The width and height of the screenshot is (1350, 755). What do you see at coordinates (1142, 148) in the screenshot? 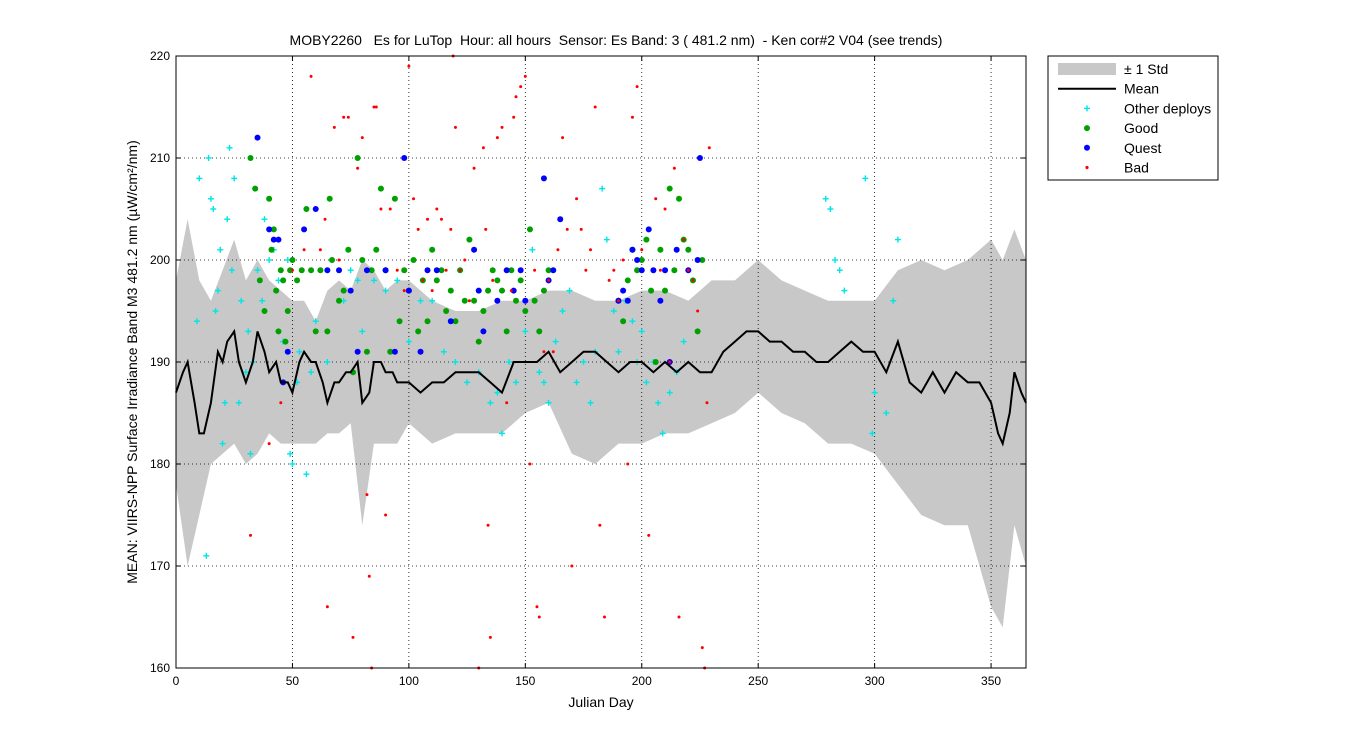
I see `legend-label: Quest` at bounding box center [1142, 148].